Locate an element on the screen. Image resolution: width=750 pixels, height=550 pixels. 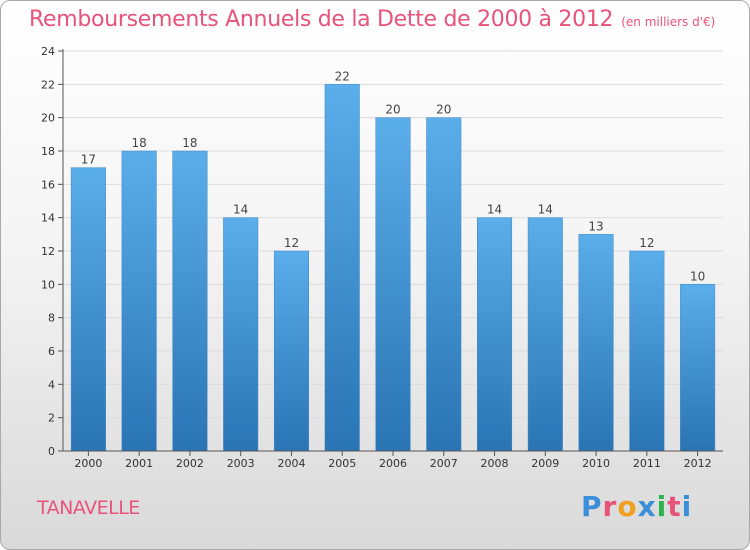
brand-letter: r is located at coordinates (610, 506).